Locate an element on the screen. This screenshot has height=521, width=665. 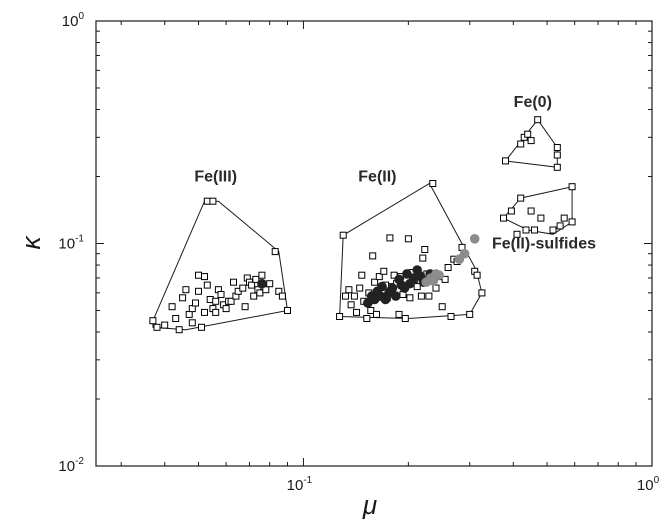
group-label: Fe(II)-sulfides is located at coordinates (544, 244).